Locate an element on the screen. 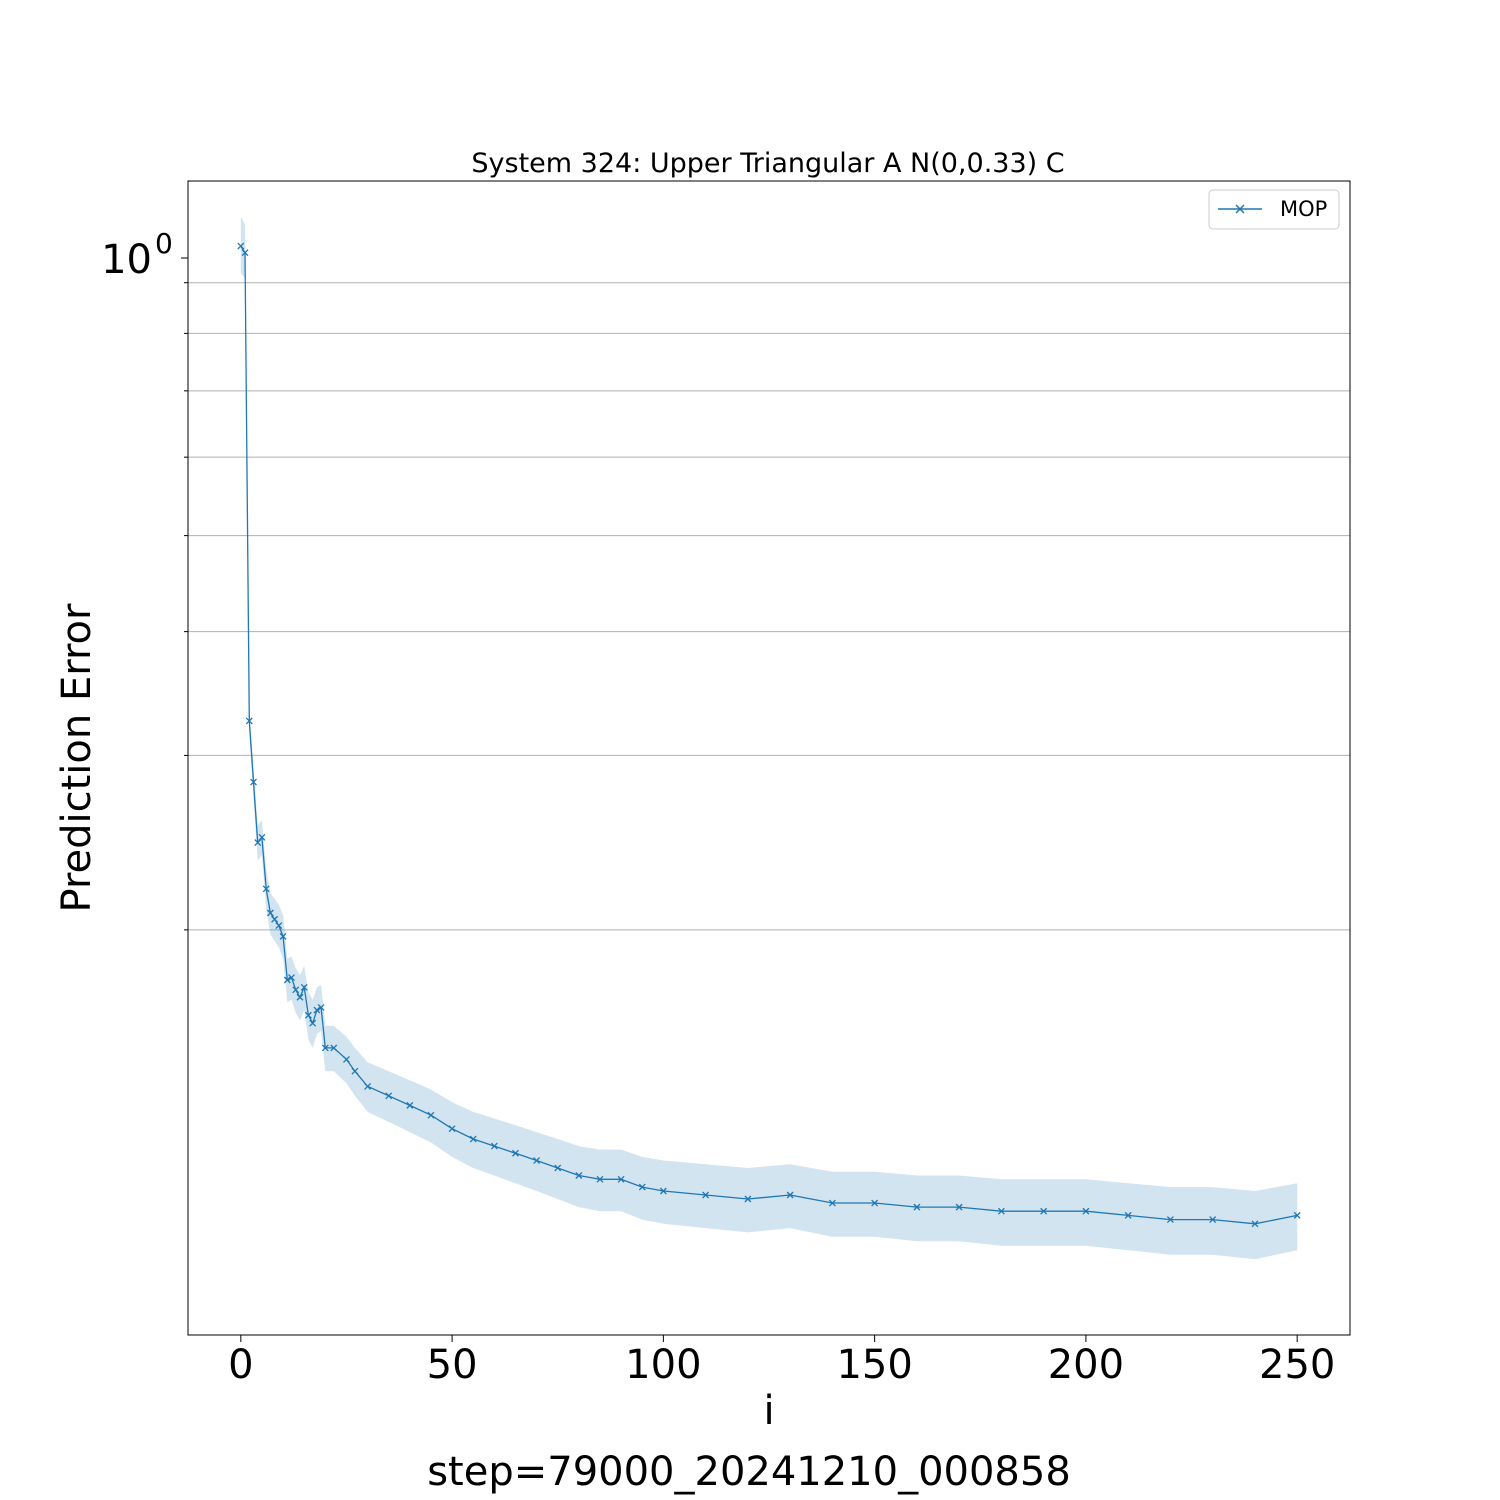  x-tick-label: 250 is located at coordinates (1297, 1365).